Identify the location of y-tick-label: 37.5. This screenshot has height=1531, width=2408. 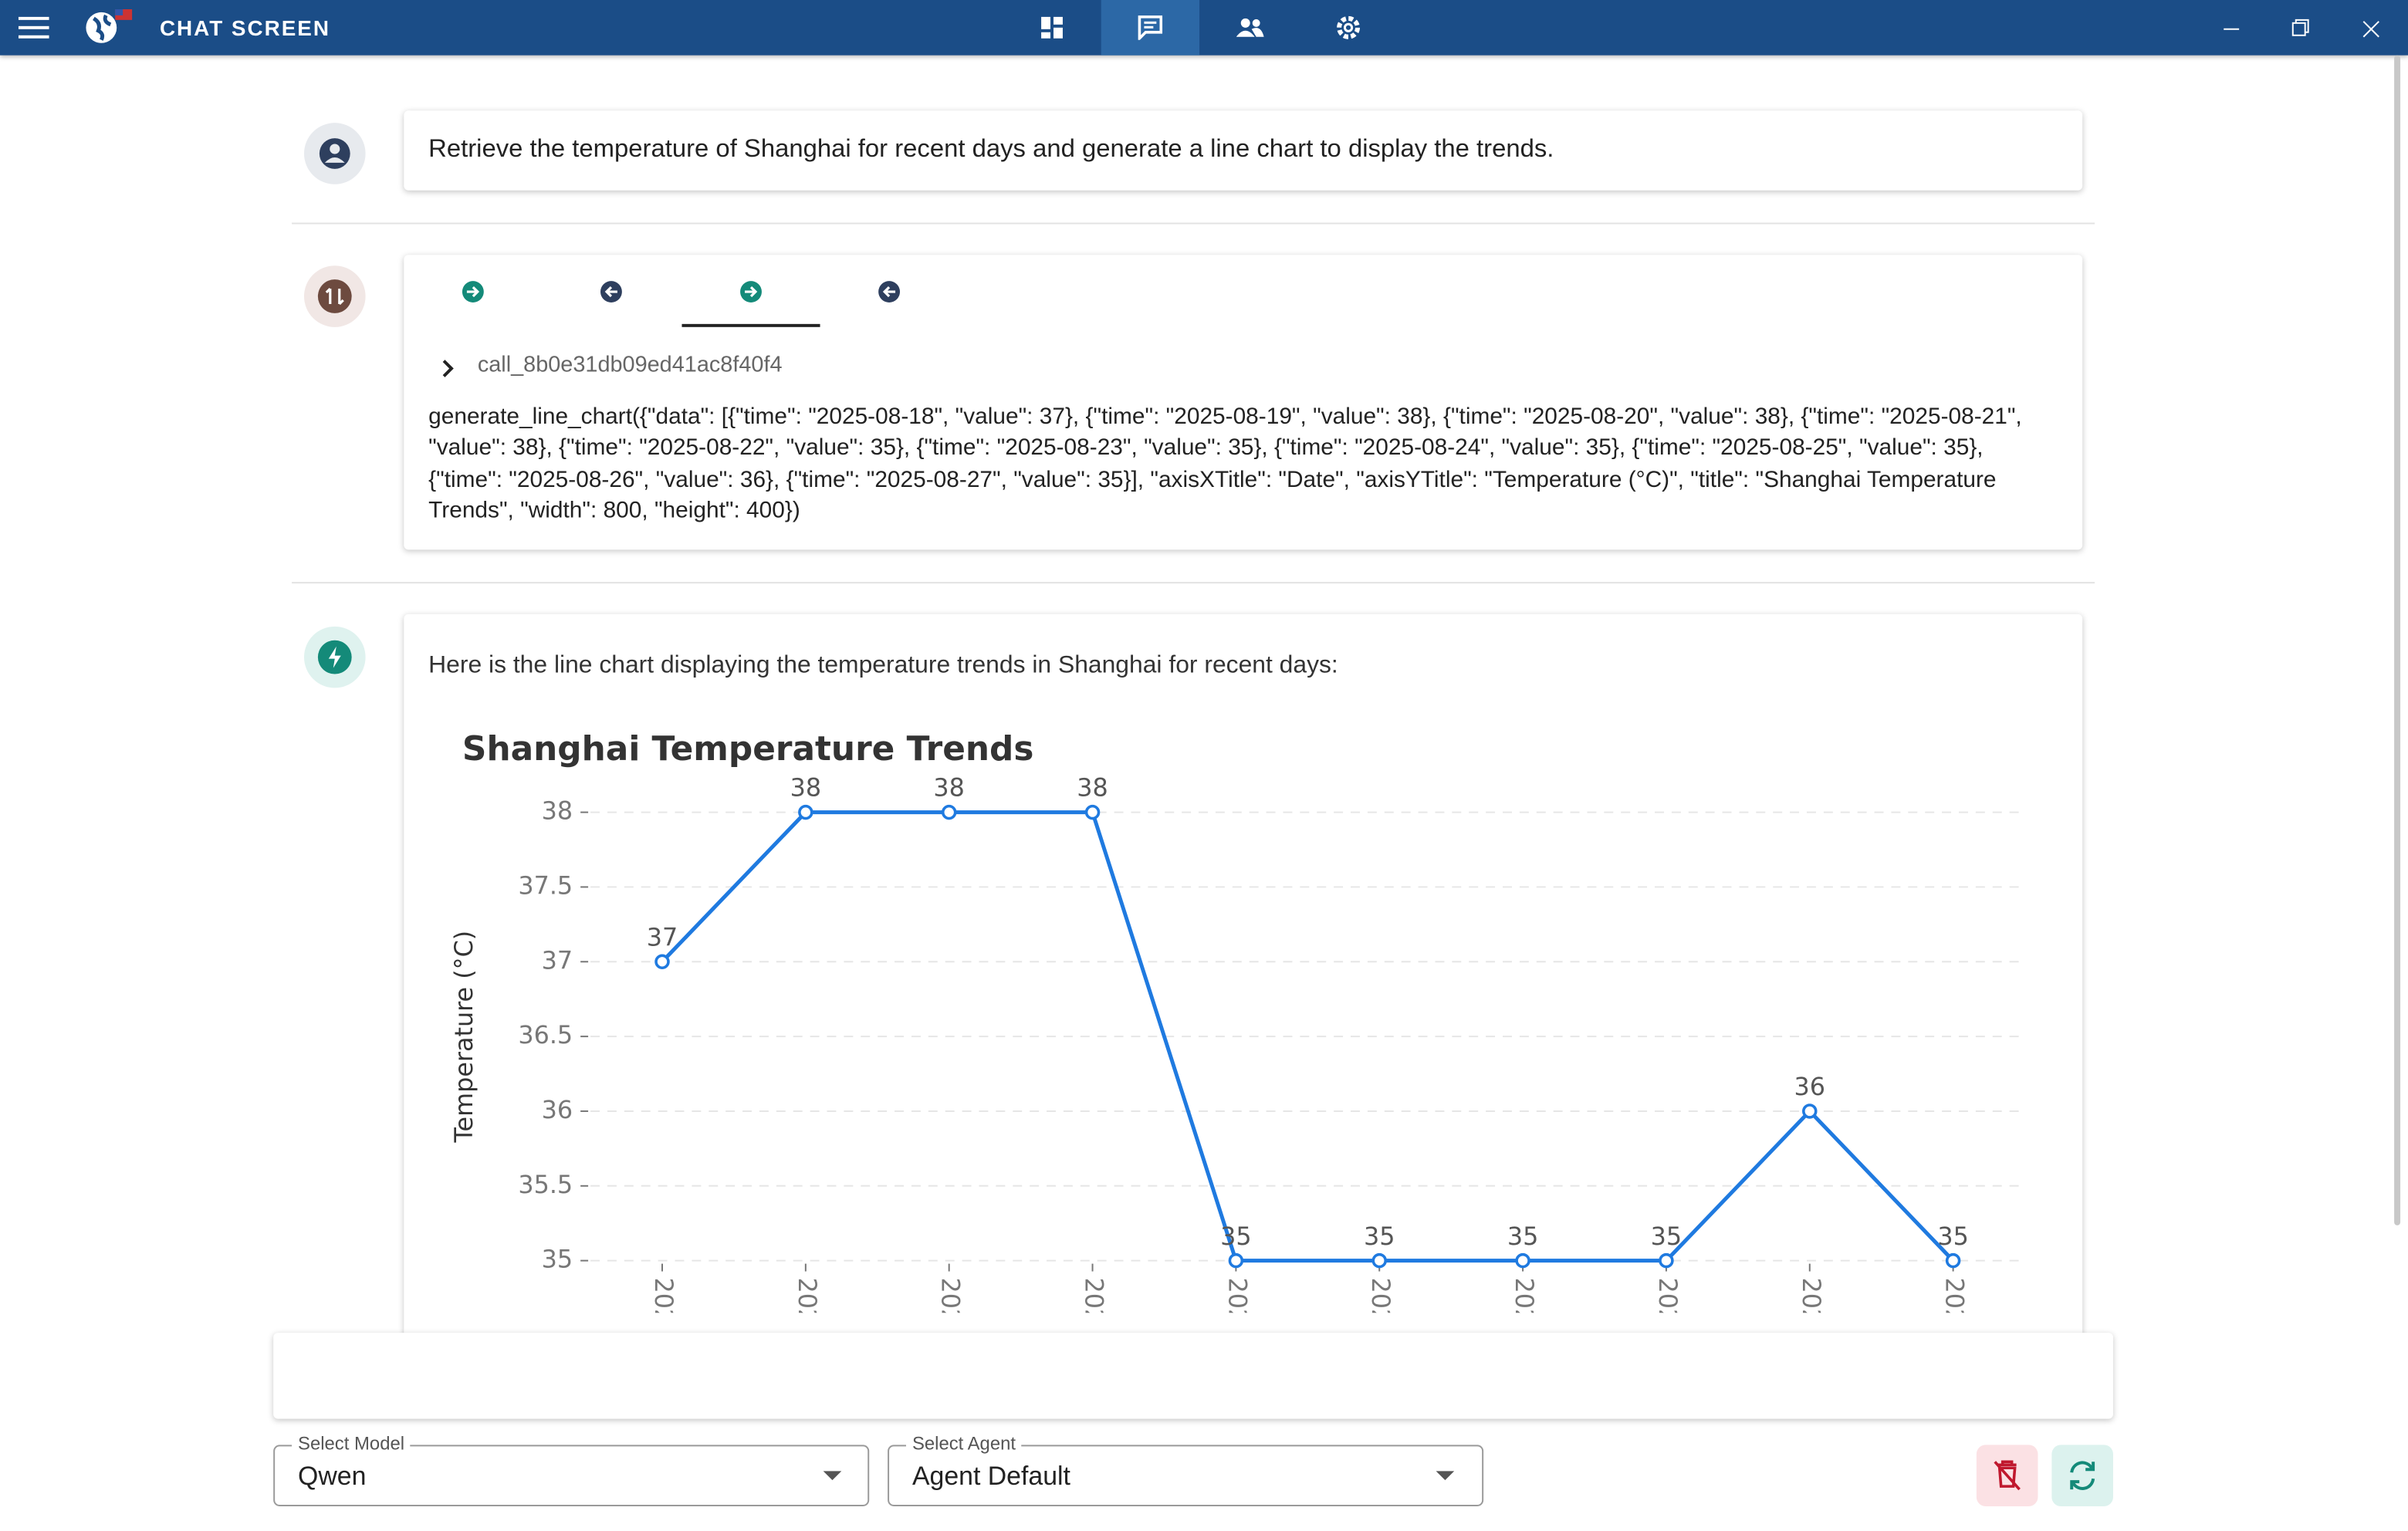
(546, 885).